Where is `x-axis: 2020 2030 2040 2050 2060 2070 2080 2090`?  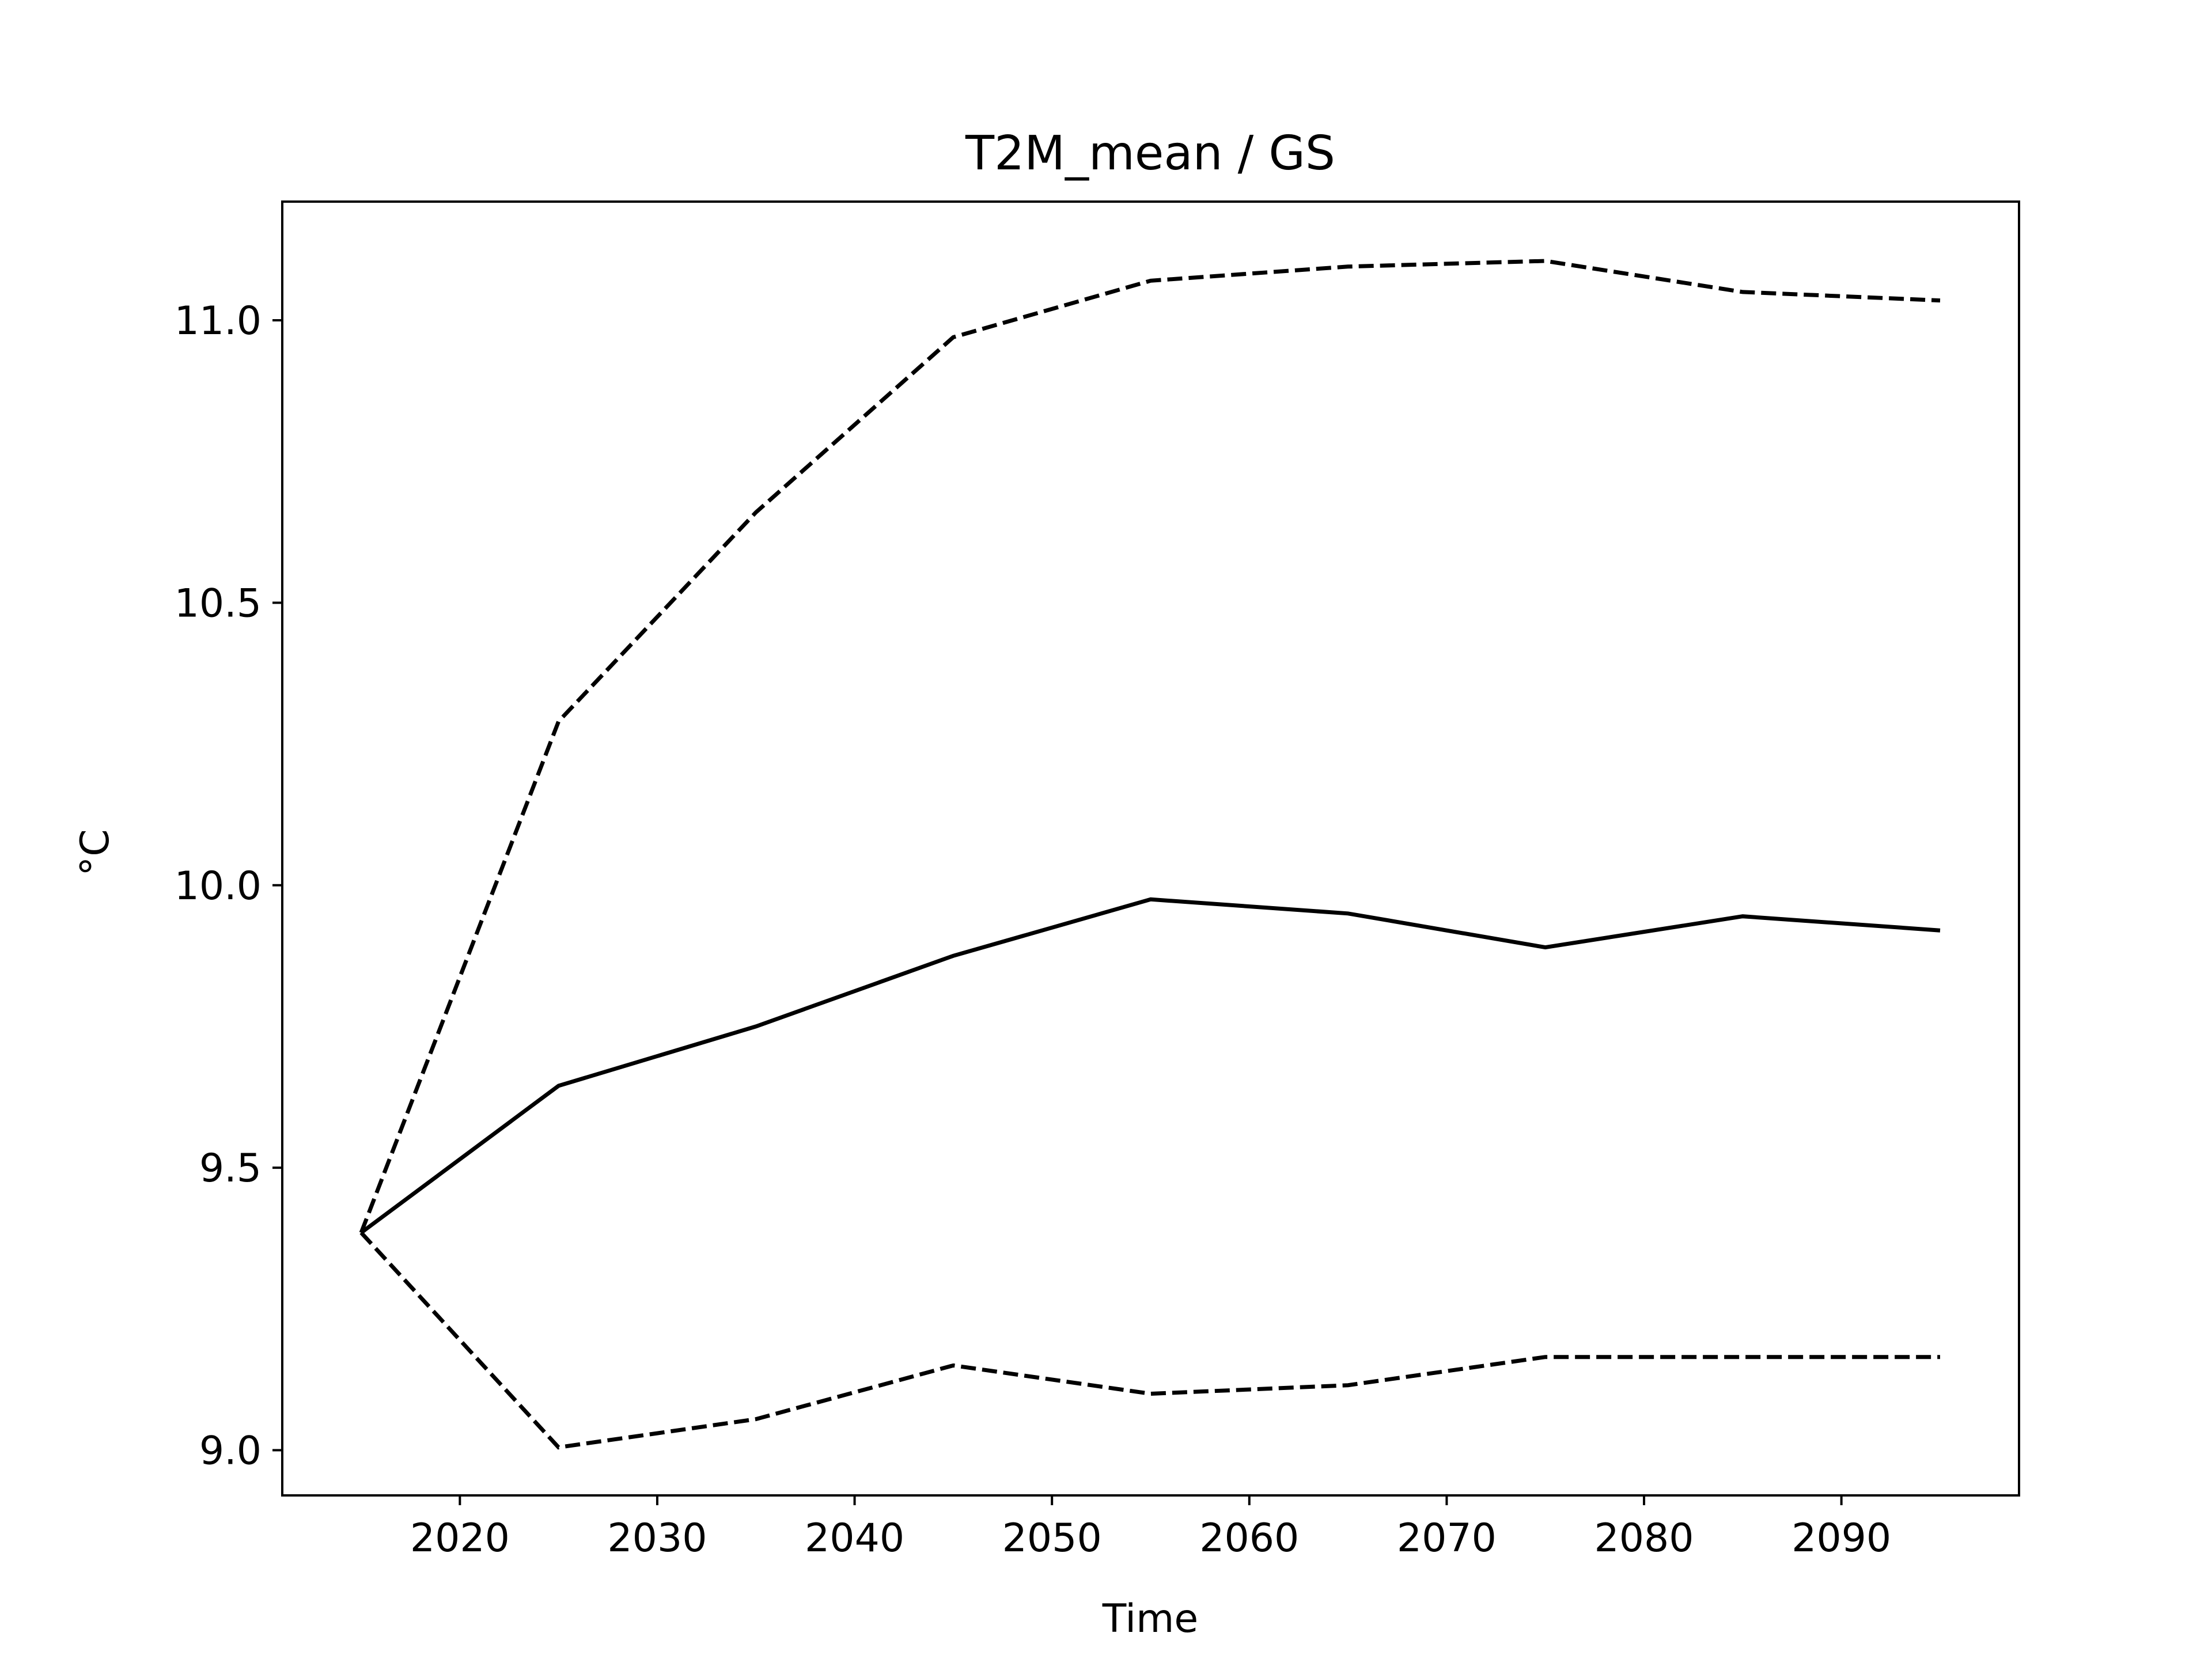
x-axis: 2020 2030 2040 2050 2060 2070 2080 2090 is located at coordinates (1150, 1528).